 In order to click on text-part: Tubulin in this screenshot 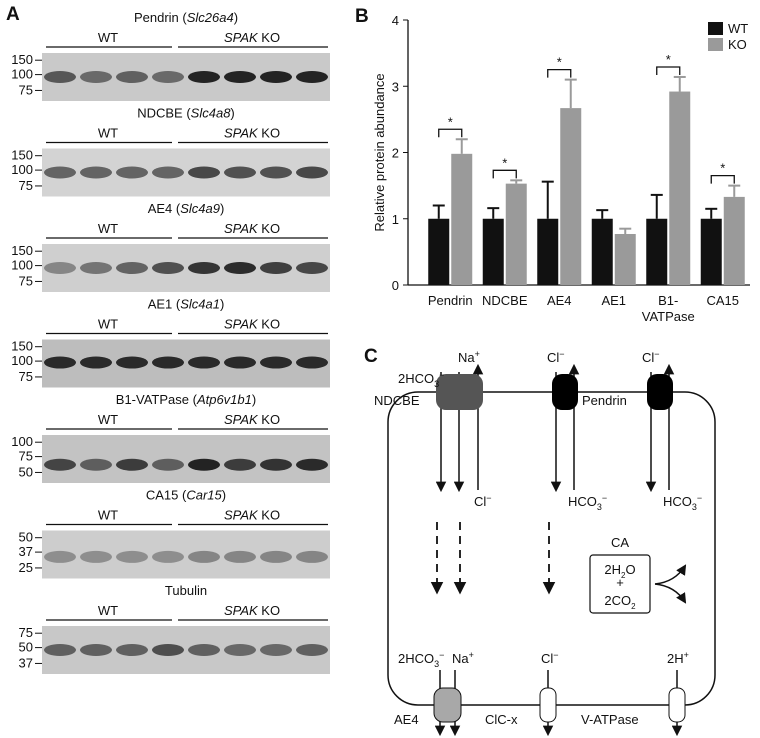, I will do `click(186, 590)`.